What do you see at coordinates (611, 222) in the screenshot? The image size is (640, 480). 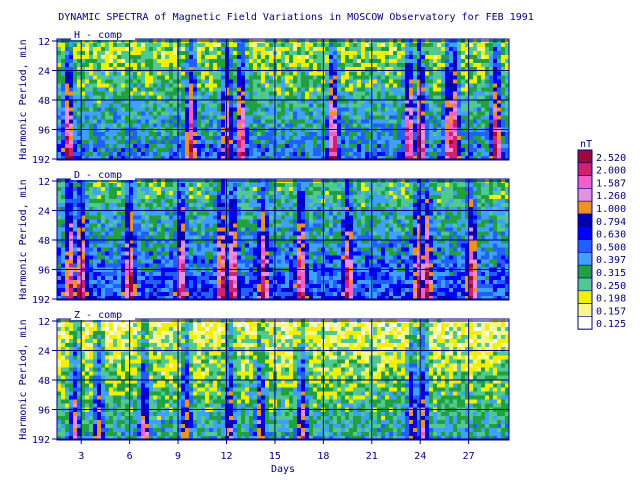 I see `colorbar-level-label: 0.794` at bounding box center [611, 222].